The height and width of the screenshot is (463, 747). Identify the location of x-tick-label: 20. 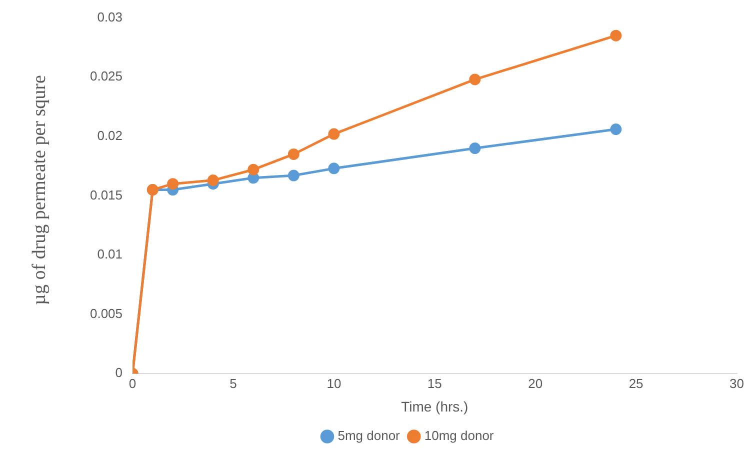
(535, 383).